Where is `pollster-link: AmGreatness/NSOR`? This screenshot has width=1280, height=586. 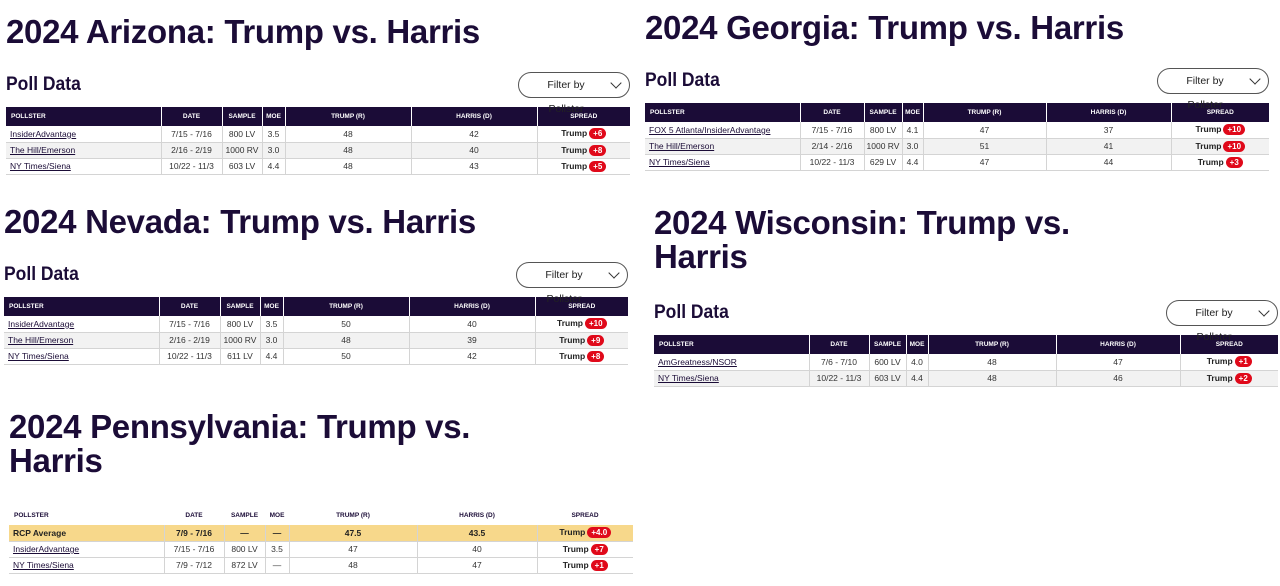
pollster-link: AmGreatness/NSOR is located at coordinates (697, 361).